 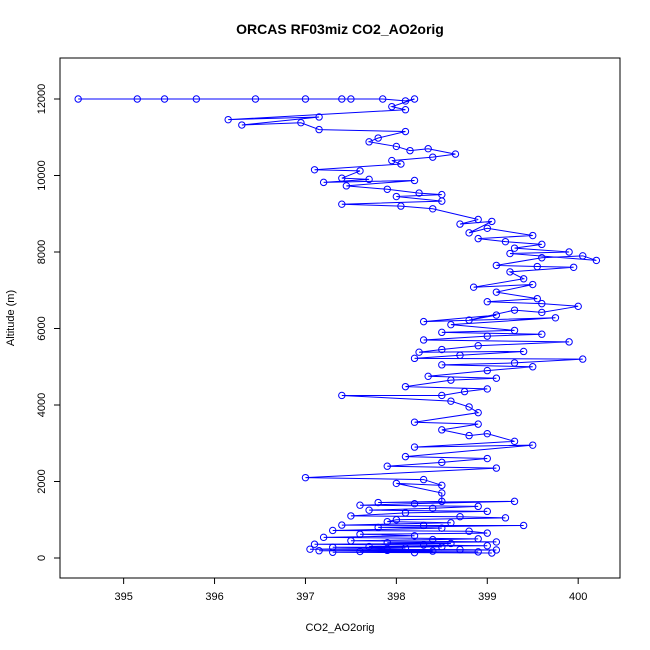 I want to click on x-tick-label: 396, so click(x=214, y=597).